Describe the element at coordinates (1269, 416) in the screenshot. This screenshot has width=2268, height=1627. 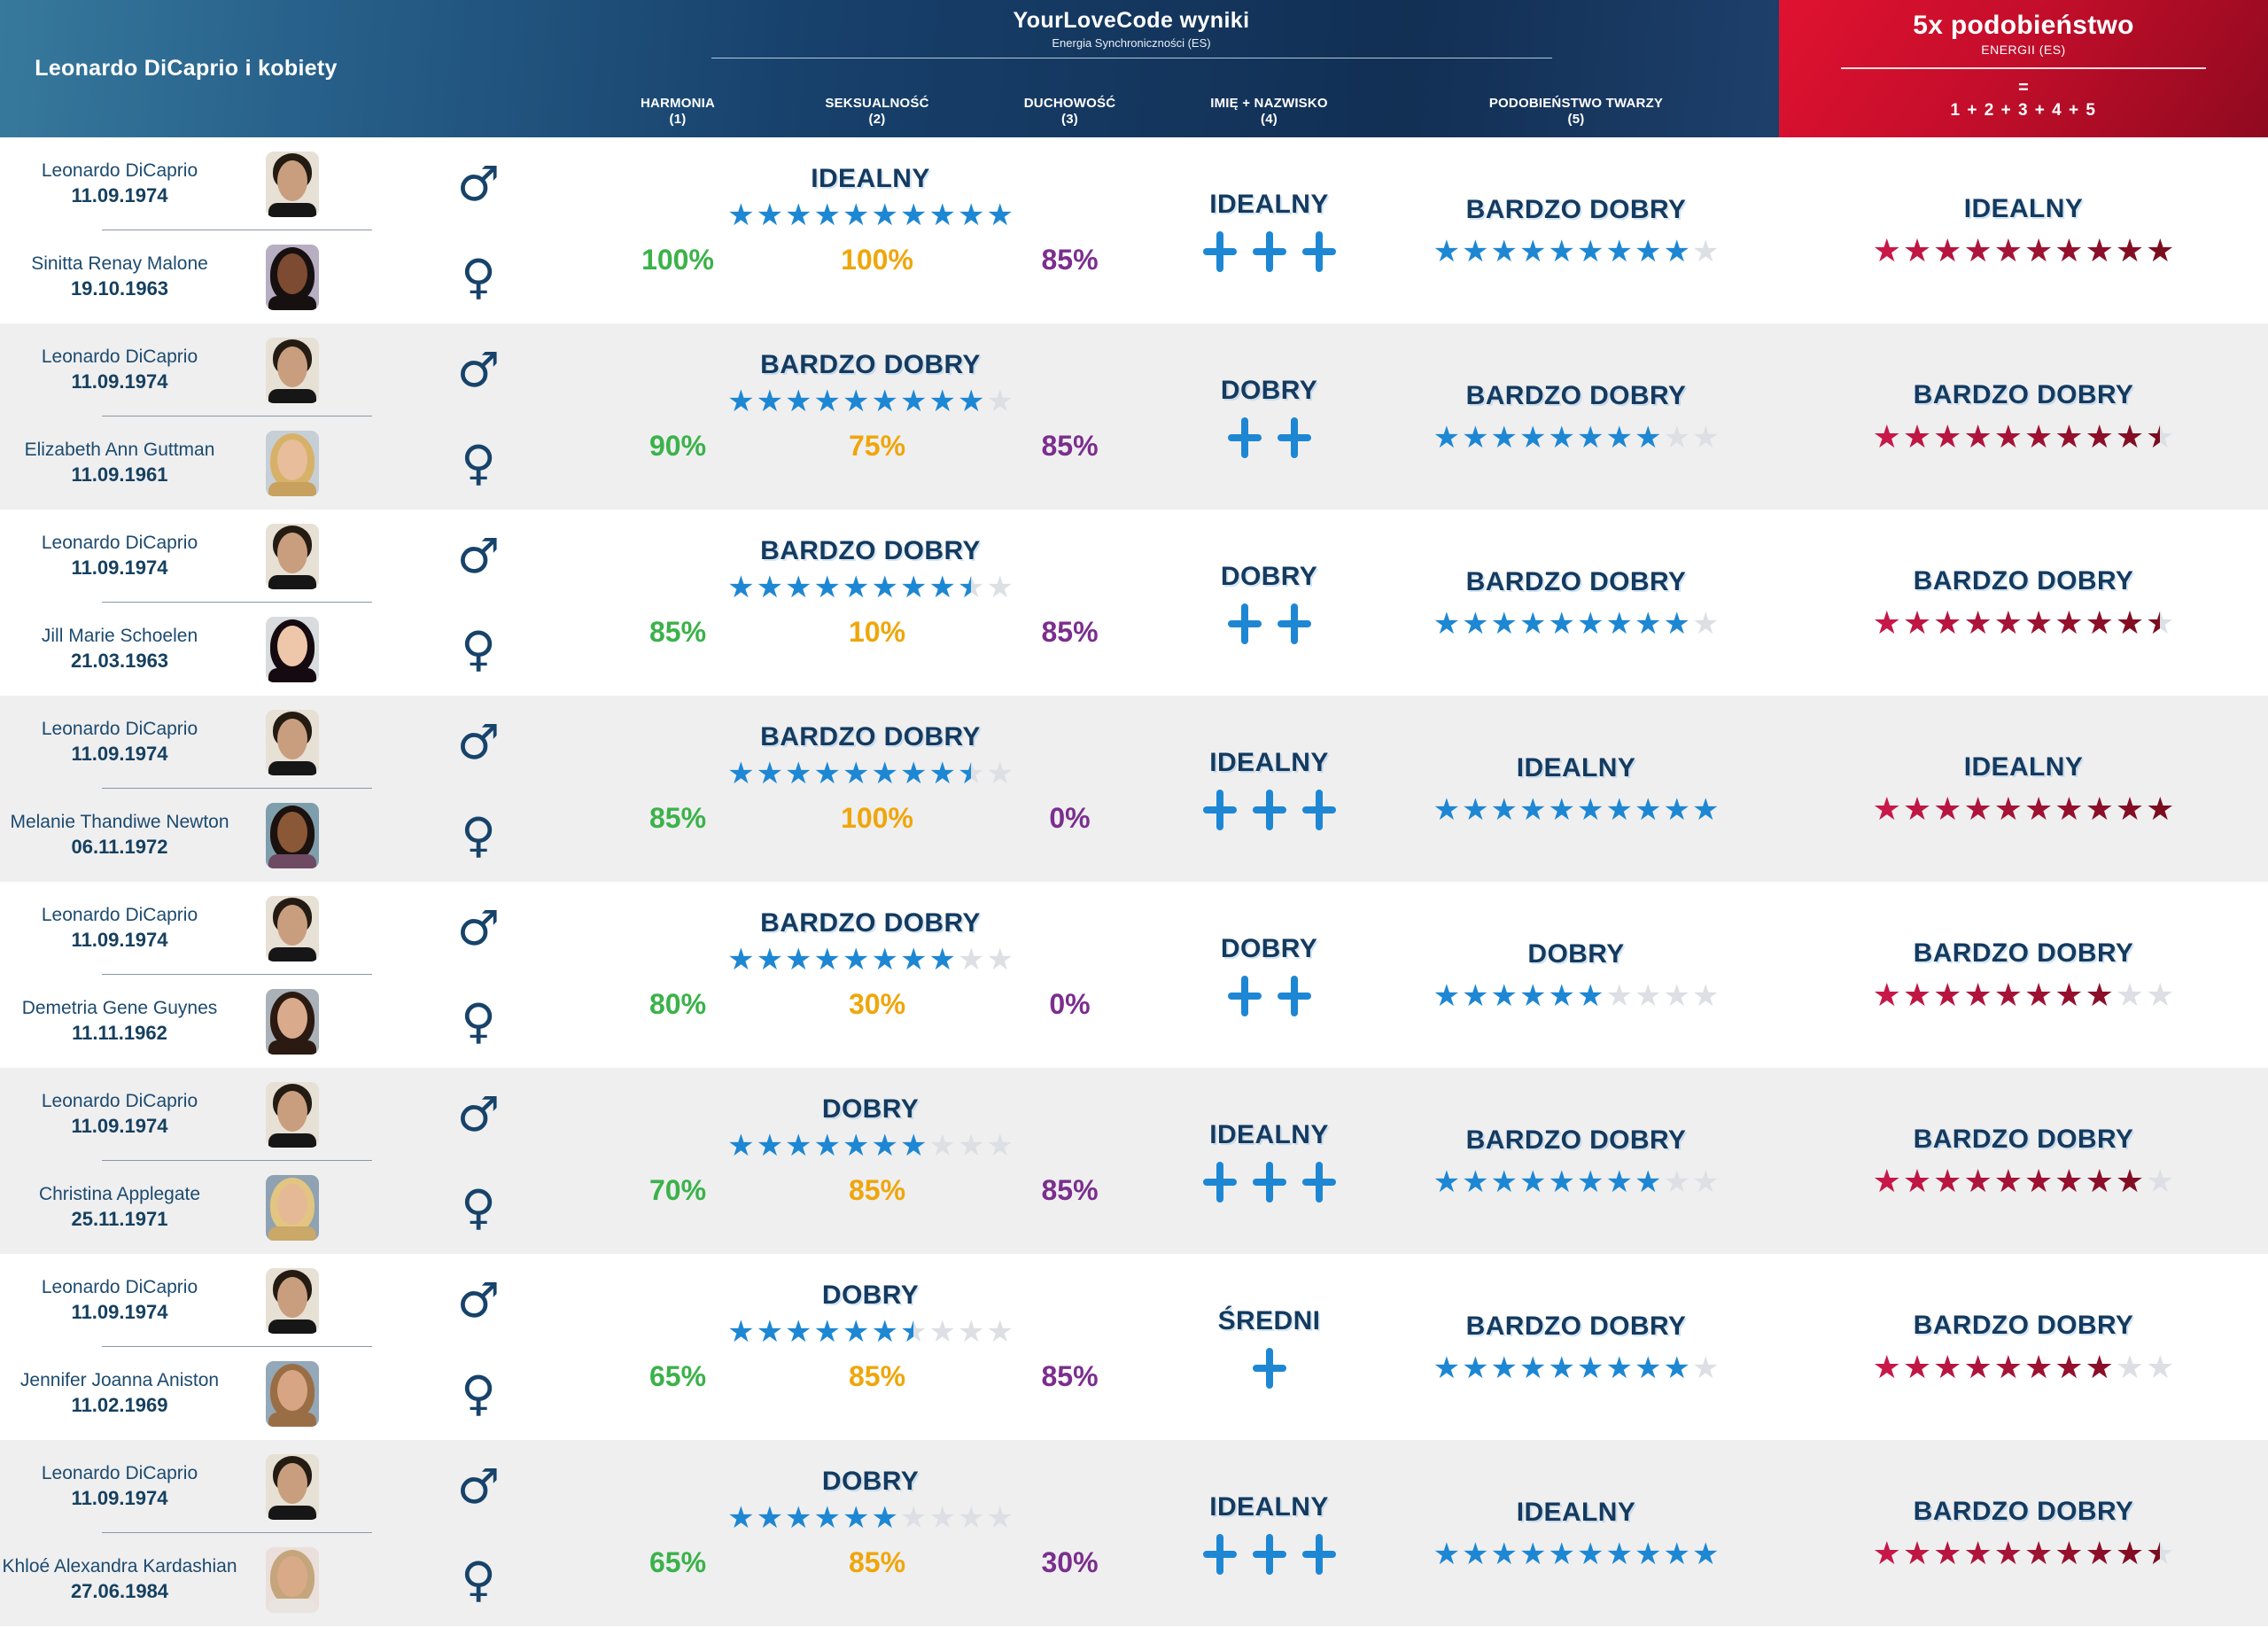
I see `name-match-cell: DOBRY` at that location.